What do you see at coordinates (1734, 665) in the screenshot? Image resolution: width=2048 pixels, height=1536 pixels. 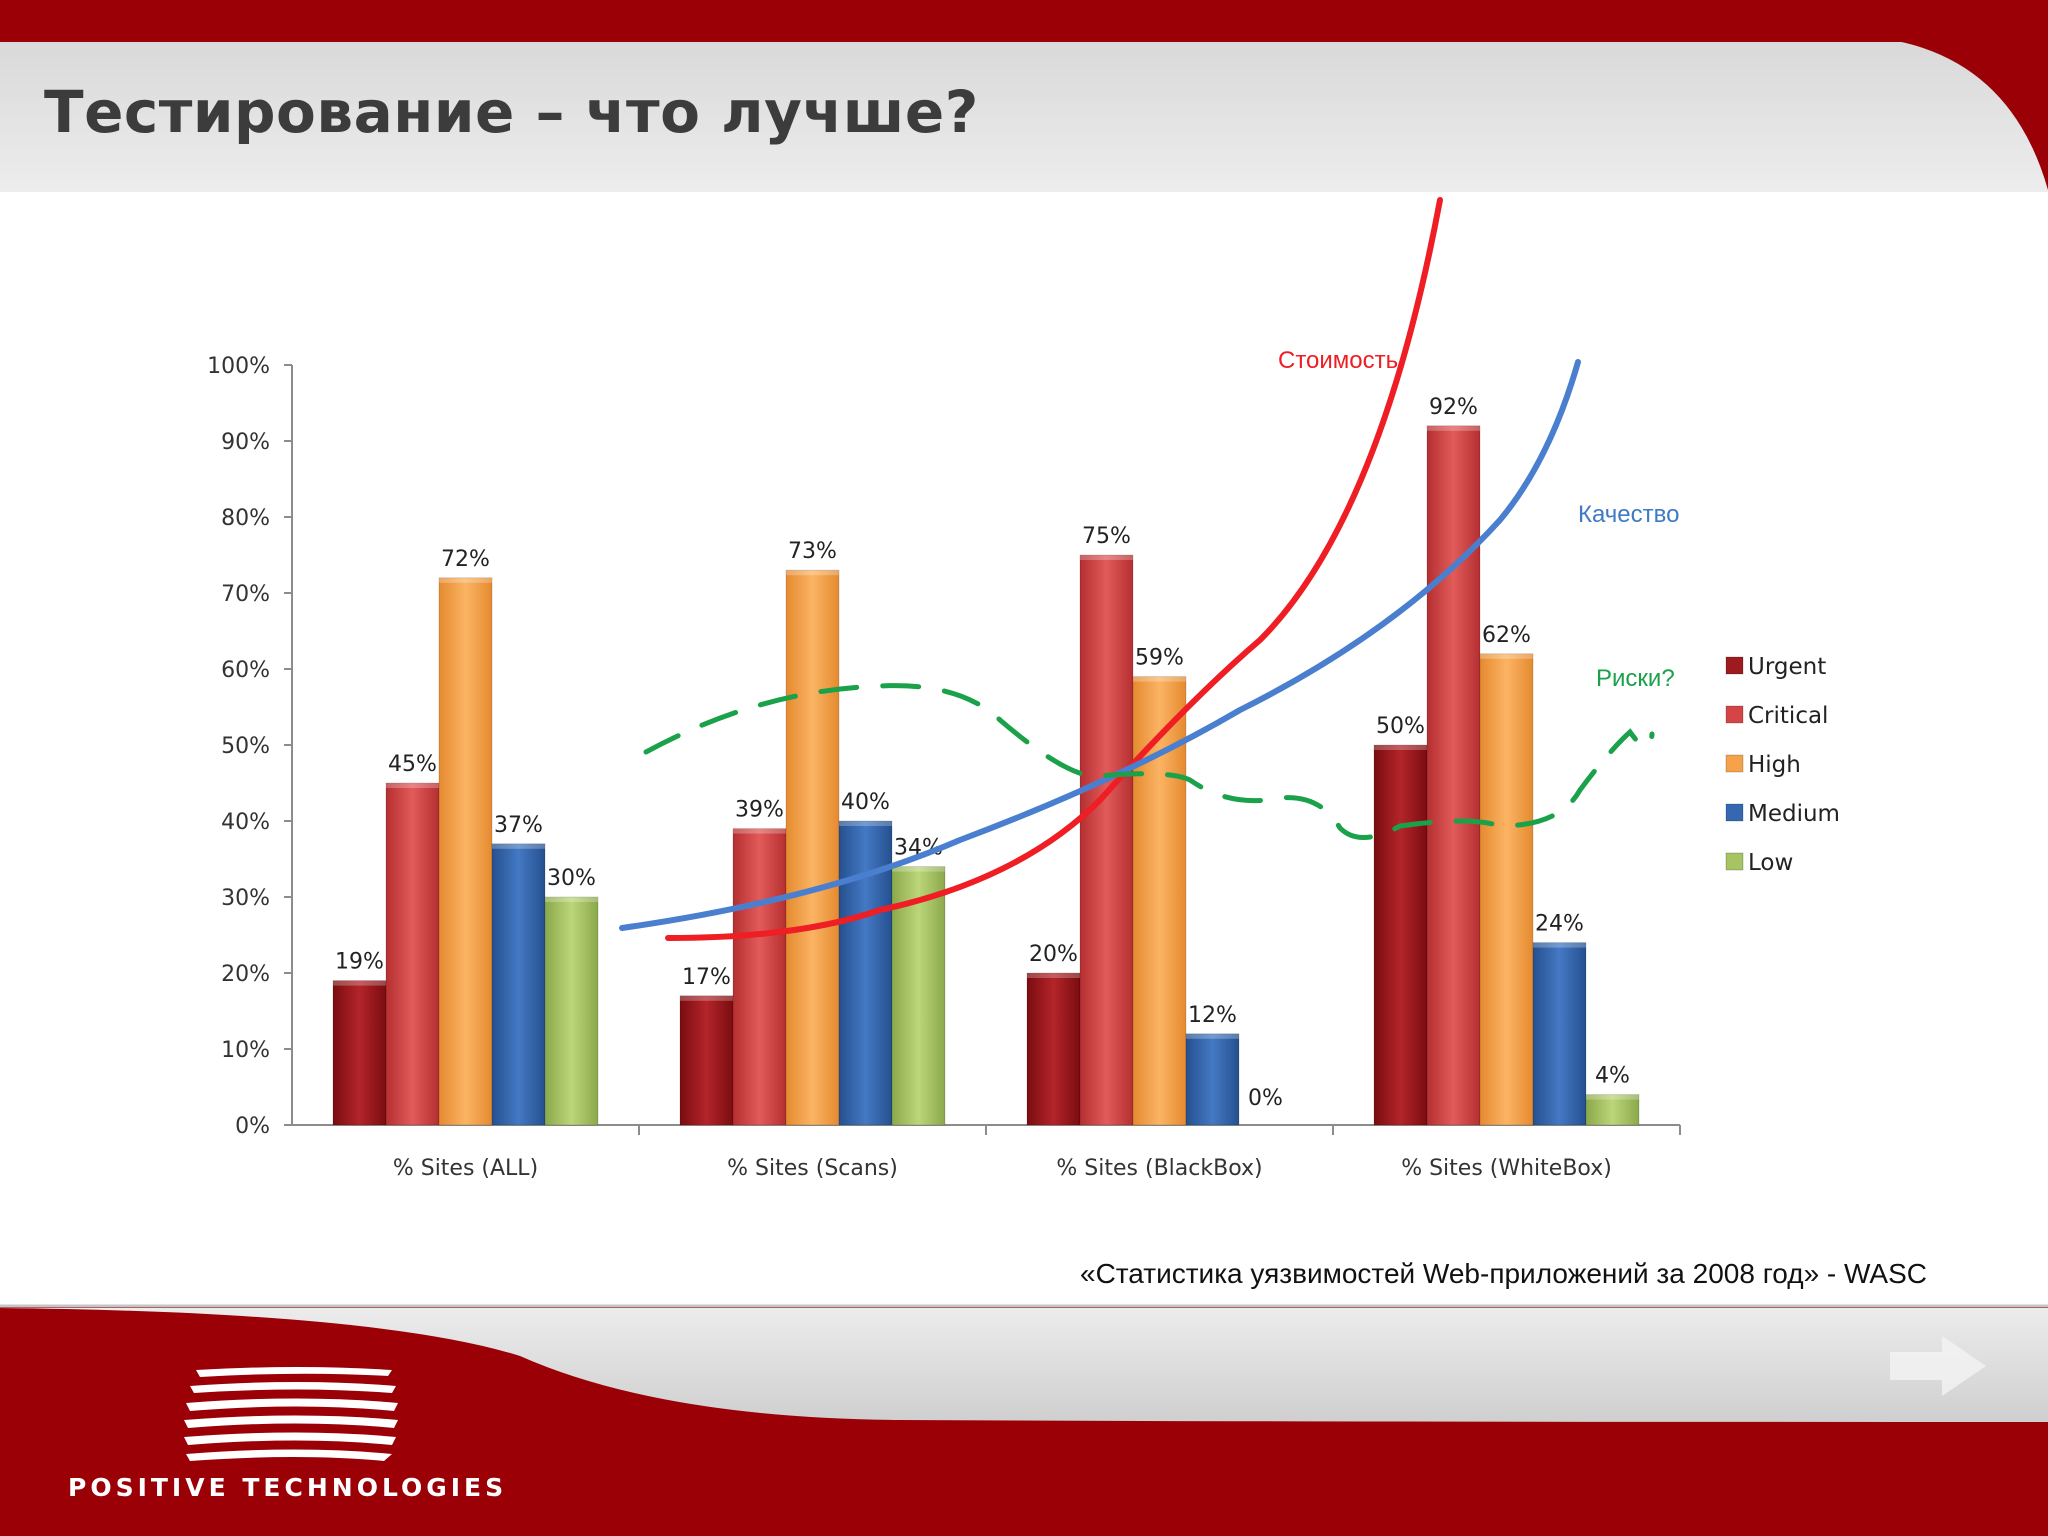 I see `legend-swatch-urgent` at bounding box center [1734, 665].